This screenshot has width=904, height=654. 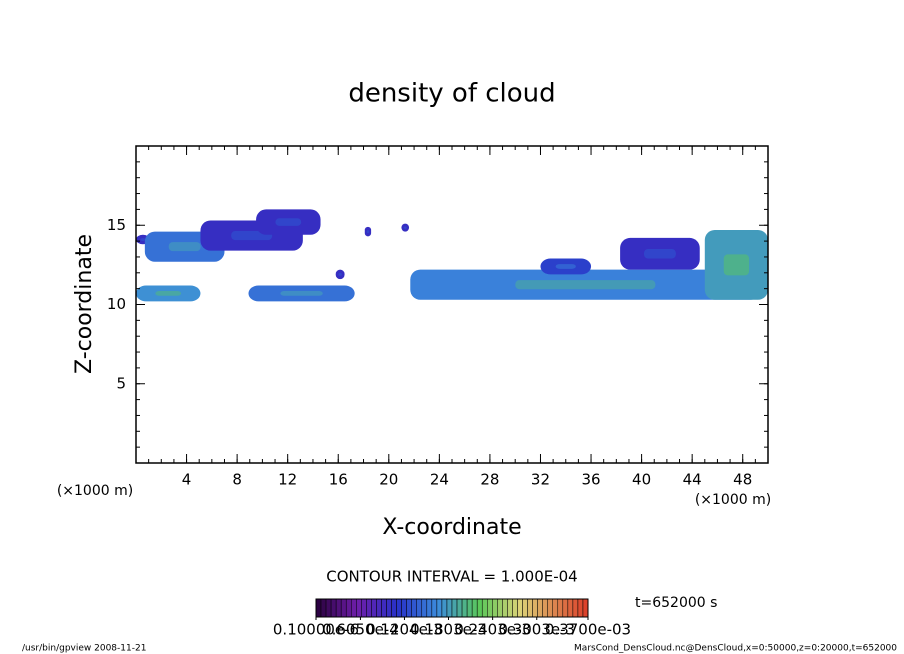 What do you see at coordinates (439, 480) in the screenshot?
I see `x-tick-label: 24` at bounding box center [439, 480].